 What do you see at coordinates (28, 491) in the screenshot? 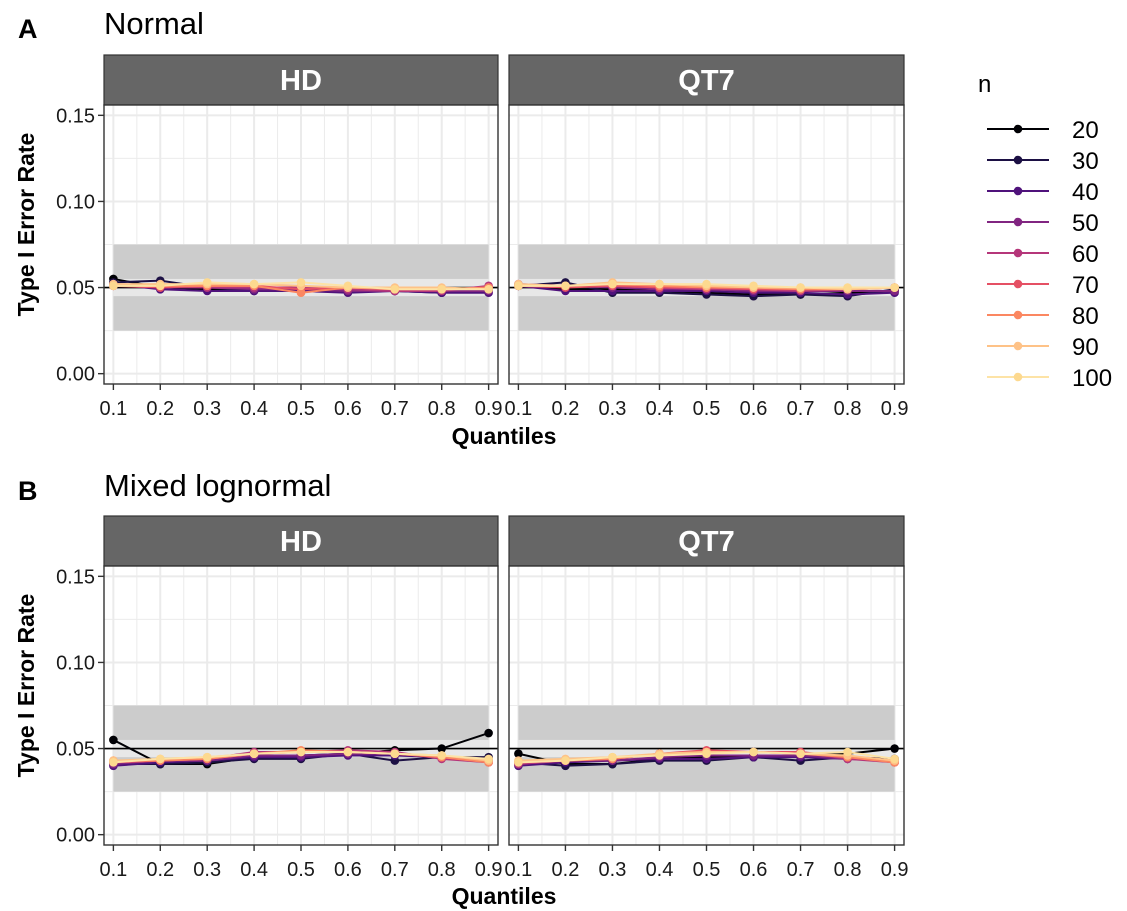
I see `panel-letter: B` at bounding box center [28, 491].